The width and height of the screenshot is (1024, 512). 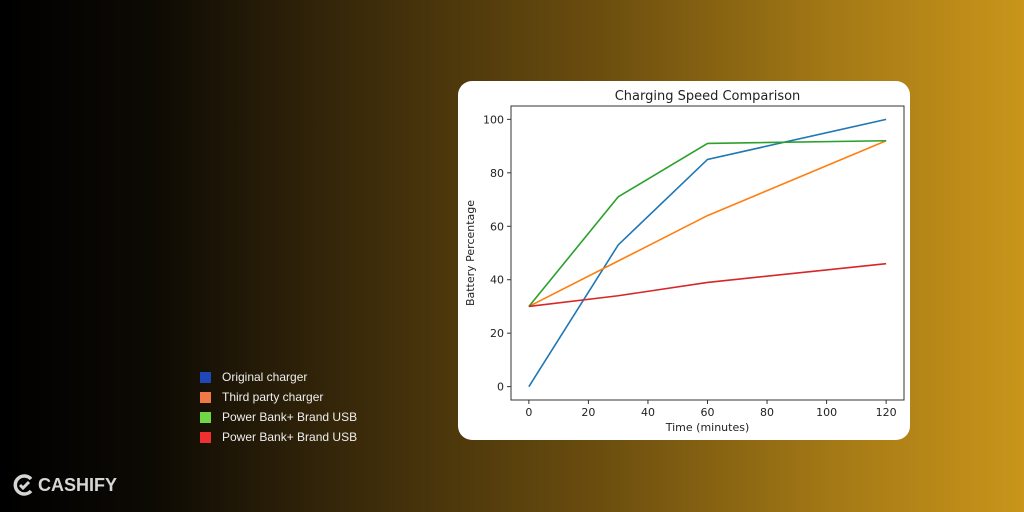 What do you see at coordinates (23, 485) in the screenshot?
I see `cashify-logo-icon` at bounding box center [23, 485].